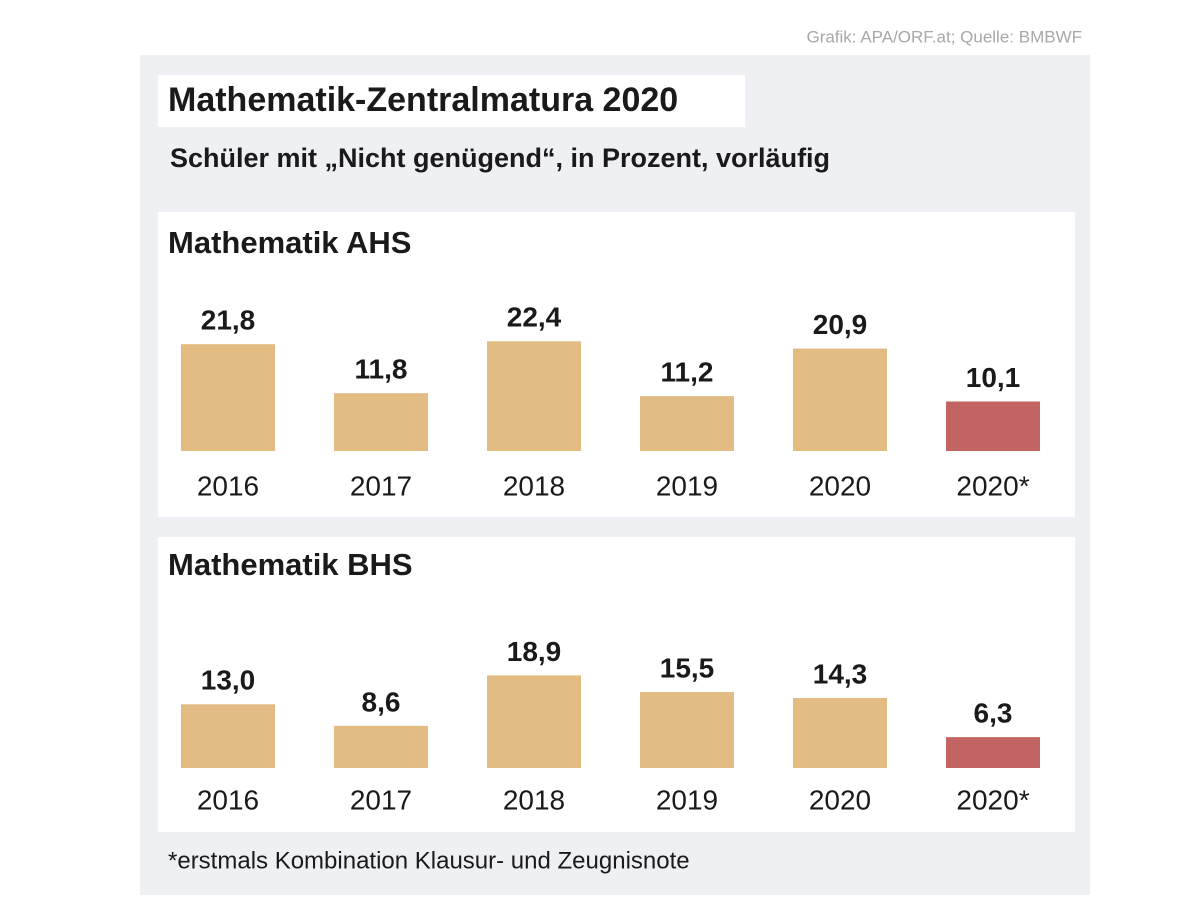 The width and height of the screenshot is (1200, 920). What do you see at coordinates (381, 369) in the screenshot?
I see `value-label: 11,8` at bounding box center [381, 369].